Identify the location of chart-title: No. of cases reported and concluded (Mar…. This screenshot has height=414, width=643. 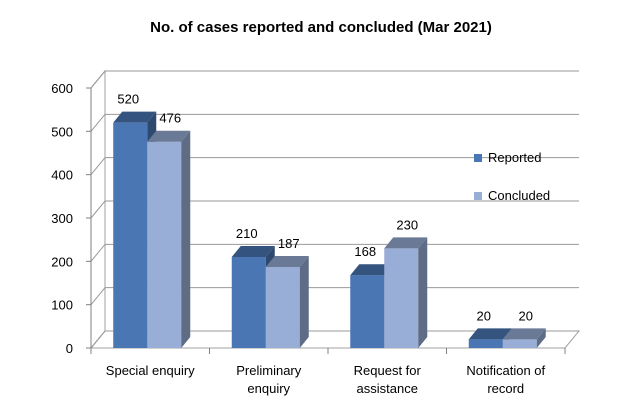
(321, 27).